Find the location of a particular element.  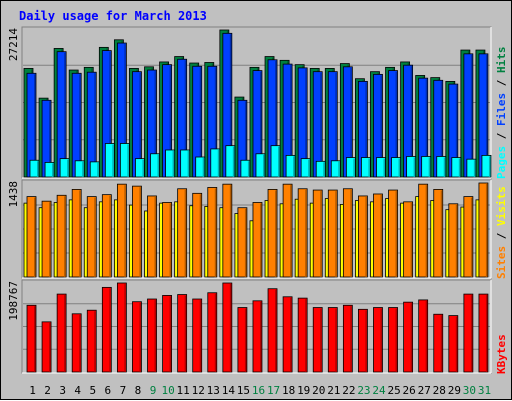

x-tick-day-11: 11 is located at coordinates (183, 390).